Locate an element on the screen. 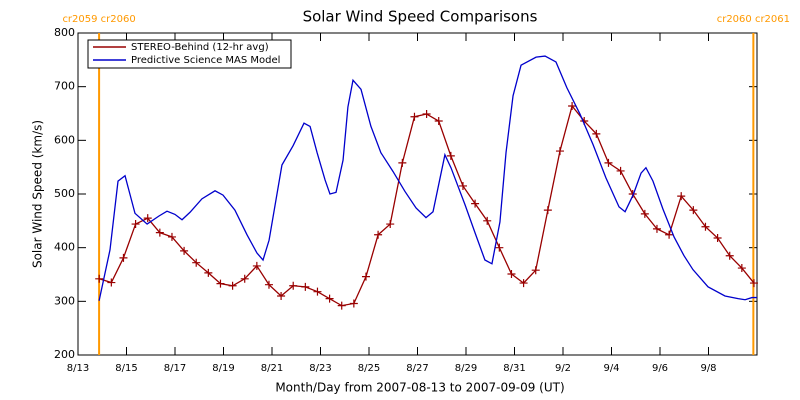 Image resolution: width=800 pixels, height=400 pixels. y-tick-label: 500 is located at coordinates (64, 193).